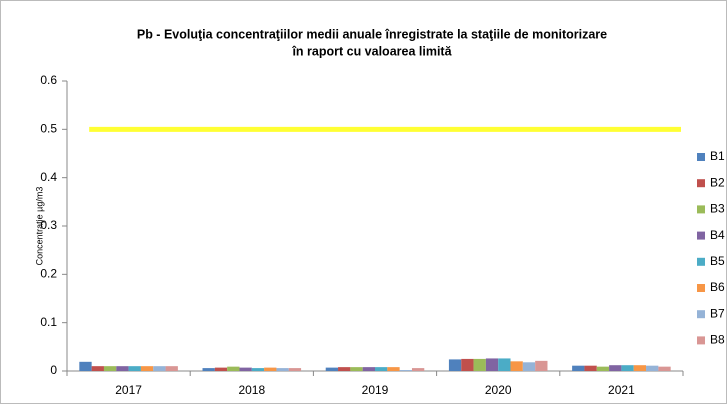  Describe the element at coordinates (717, 182) in the screenshot. I see `legend-label: B2` at that location.